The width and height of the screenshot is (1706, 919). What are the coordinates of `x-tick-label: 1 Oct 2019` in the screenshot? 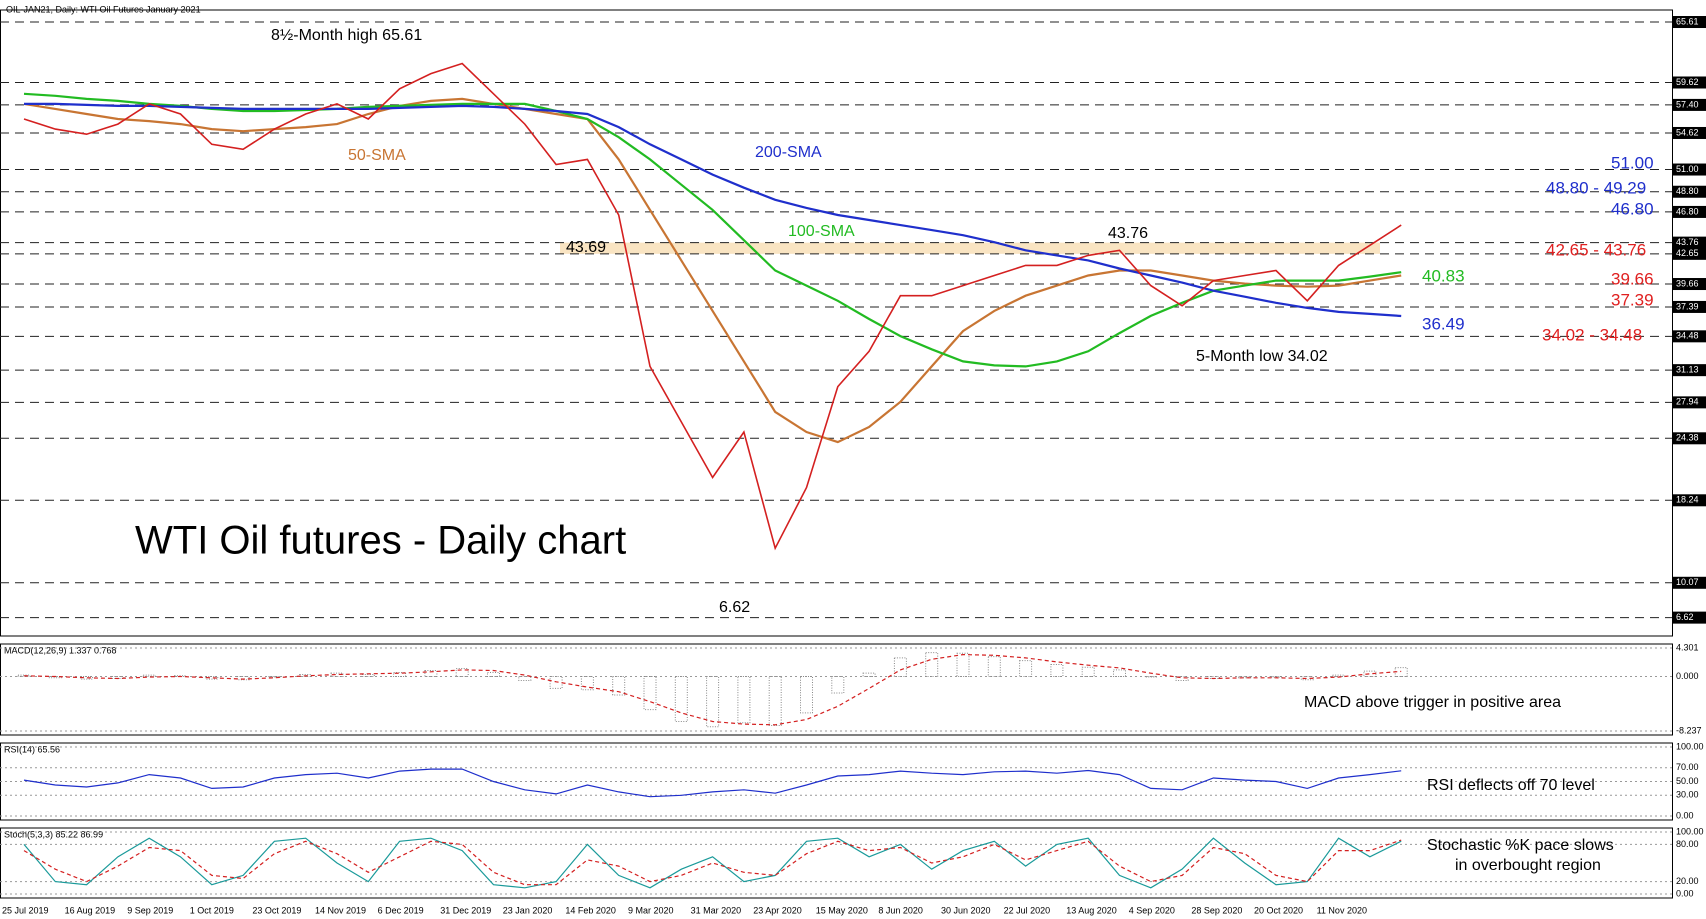 It's located at (212, 910).